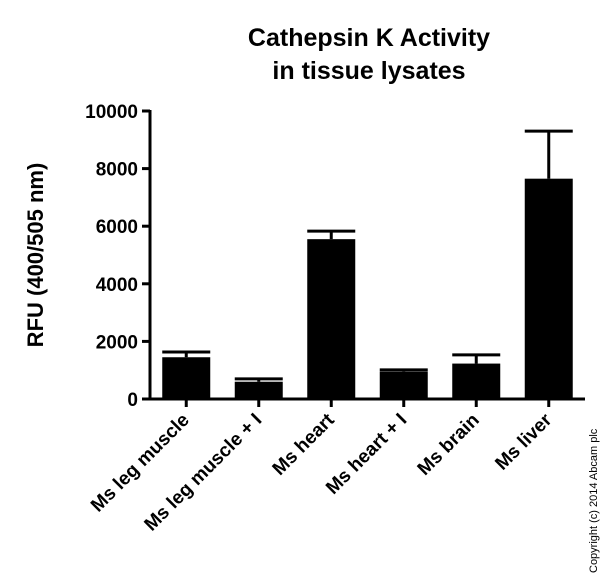 The image size is (600, 577). Describe the element at coordinates (117, 342) in the screenshot. I see `y-tick-label: 2000` at that location.